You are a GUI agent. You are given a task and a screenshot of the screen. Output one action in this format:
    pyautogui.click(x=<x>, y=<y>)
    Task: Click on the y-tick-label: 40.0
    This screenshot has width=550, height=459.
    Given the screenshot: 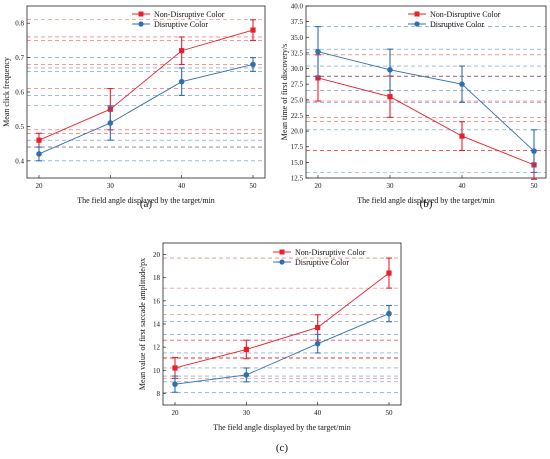 What is the action you would take?
    pyautogui.click(x=297, y=7)
    